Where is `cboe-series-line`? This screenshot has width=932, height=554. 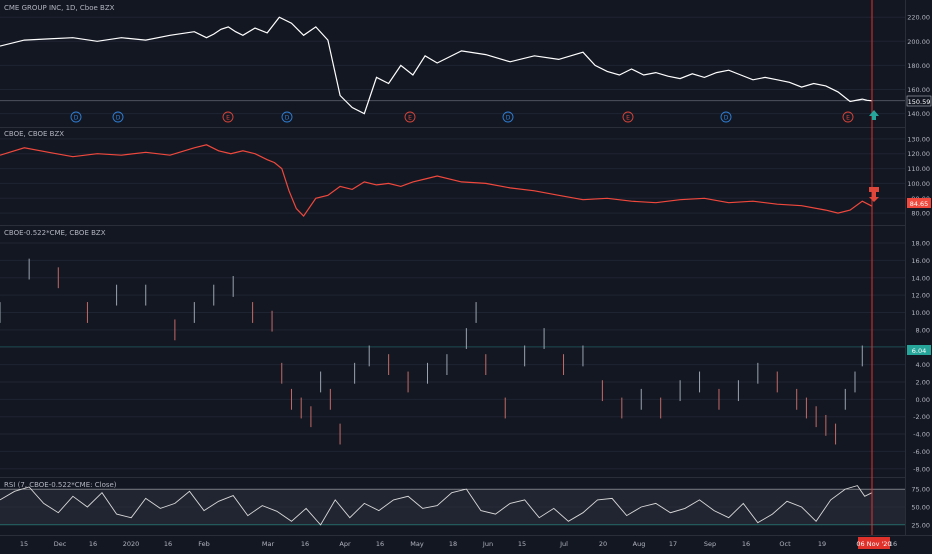
cboe-series-line is located at coordinates (436, 181).